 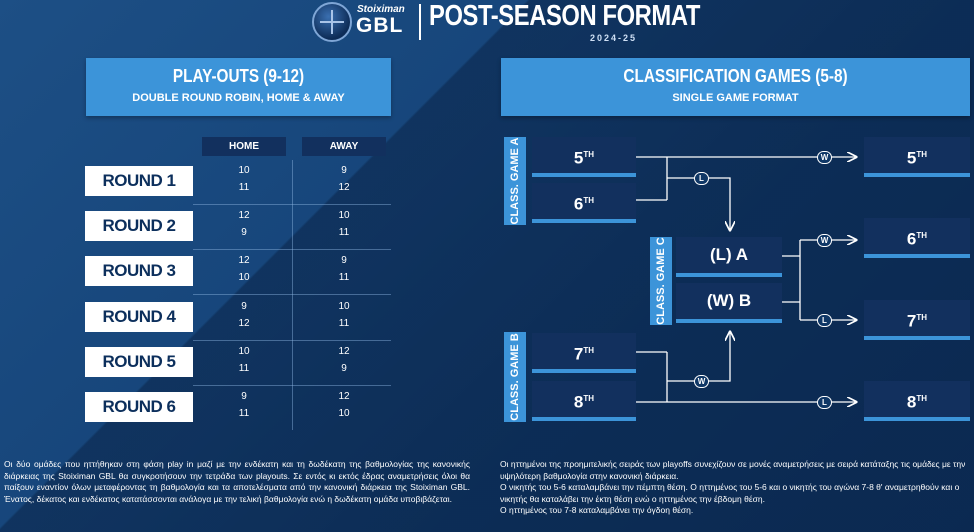 What do you see at coordinates (380, 25) in the screenshot?
I see `logo-brand: GBL` at bounding box center [380, 25].